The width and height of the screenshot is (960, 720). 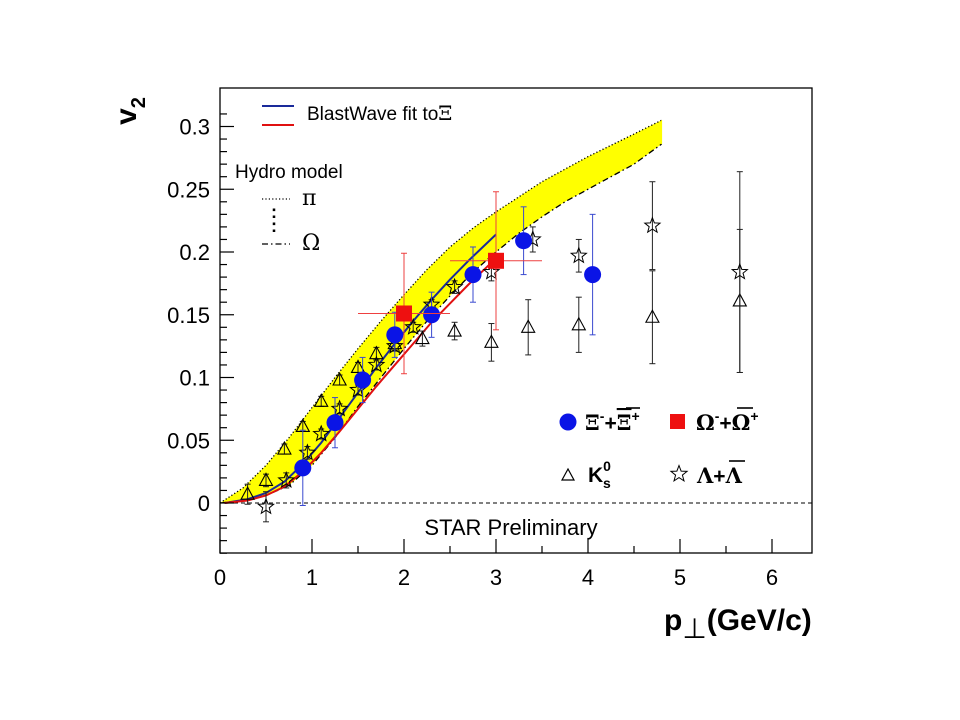 What do you see at coordinates (204, 503) in the screenshot?
I see `y-tick-label-0: 0` at bounding box center [204, 503].